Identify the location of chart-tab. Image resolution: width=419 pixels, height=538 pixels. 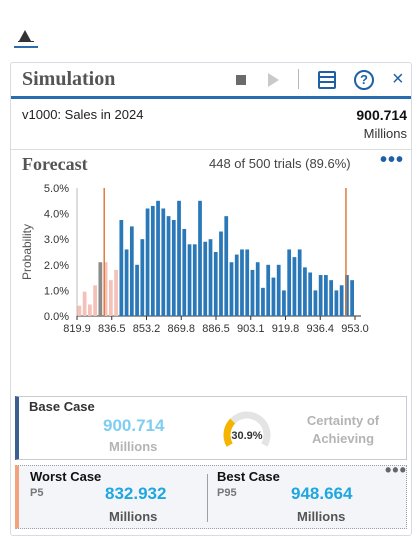
(26, 37).